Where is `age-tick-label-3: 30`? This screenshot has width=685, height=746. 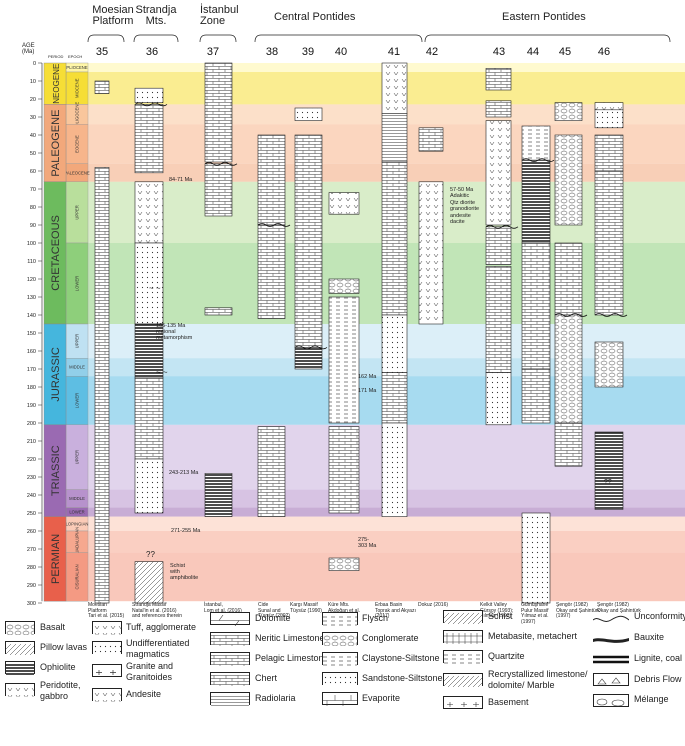 age-tick-label-3: 30 is located at coordinates (33, 118).